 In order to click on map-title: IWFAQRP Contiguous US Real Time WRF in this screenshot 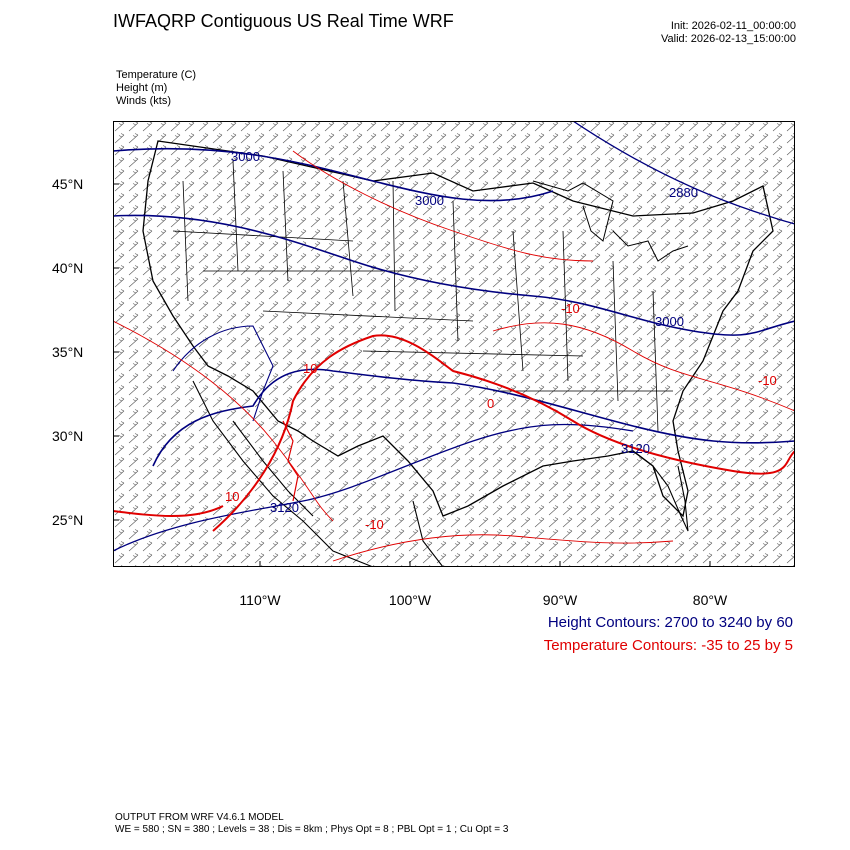, I will do `click(283, 21)`.